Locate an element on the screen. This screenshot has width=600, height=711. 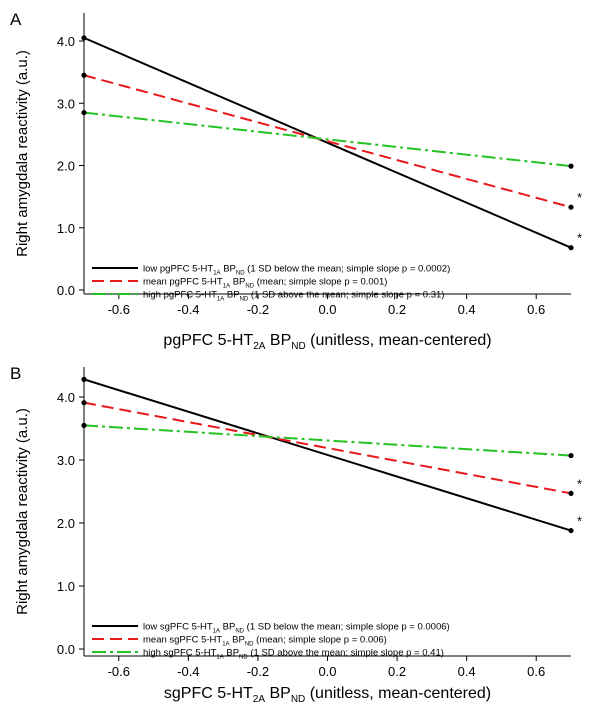
panel-label: A is located at coordinates (16, 19).